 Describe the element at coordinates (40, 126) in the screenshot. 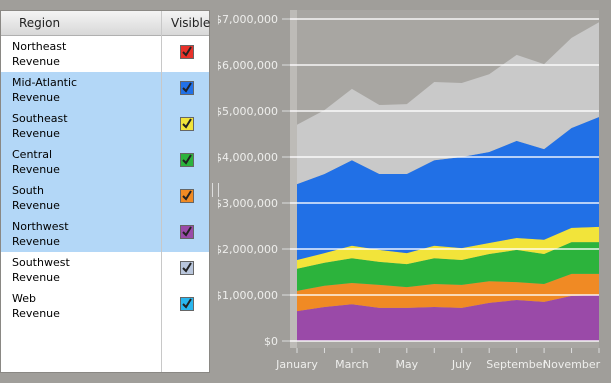

I see `region-label: Southeast Revenue` at that location.